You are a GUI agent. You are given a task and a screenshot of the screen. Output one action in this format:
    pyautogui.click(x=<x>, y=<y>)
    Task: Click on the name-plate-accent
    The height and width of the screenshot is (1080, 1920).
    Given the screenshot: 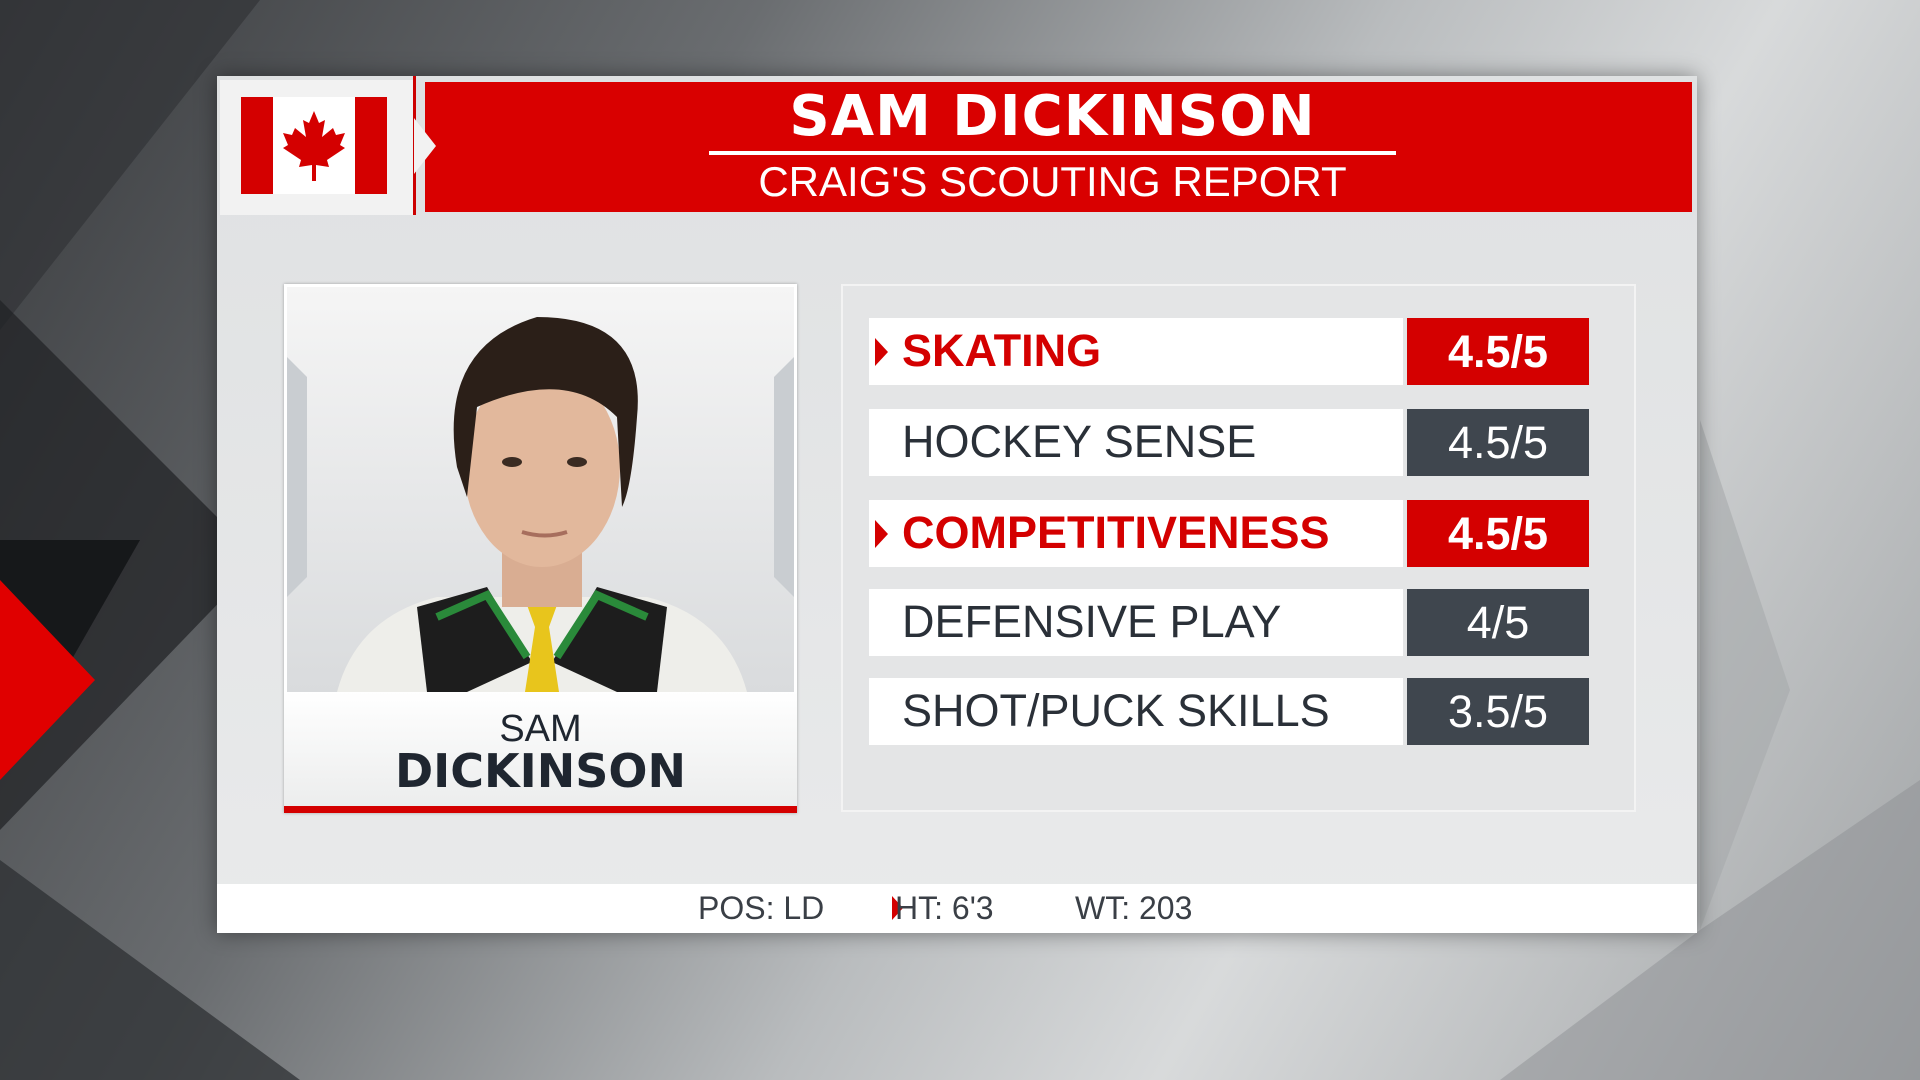 What is the action you would take?
    pyautogui.click(x=540, y=809)
    